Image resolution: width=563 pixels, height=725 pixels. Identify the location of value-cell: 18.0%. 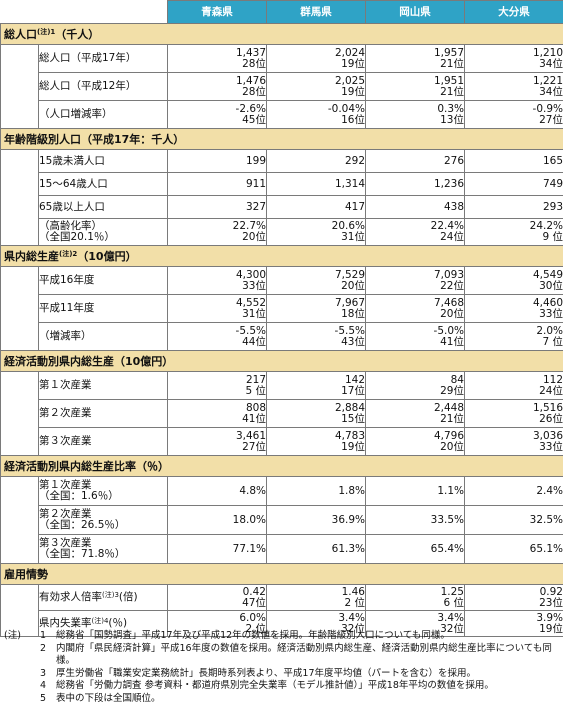
(217, 520).